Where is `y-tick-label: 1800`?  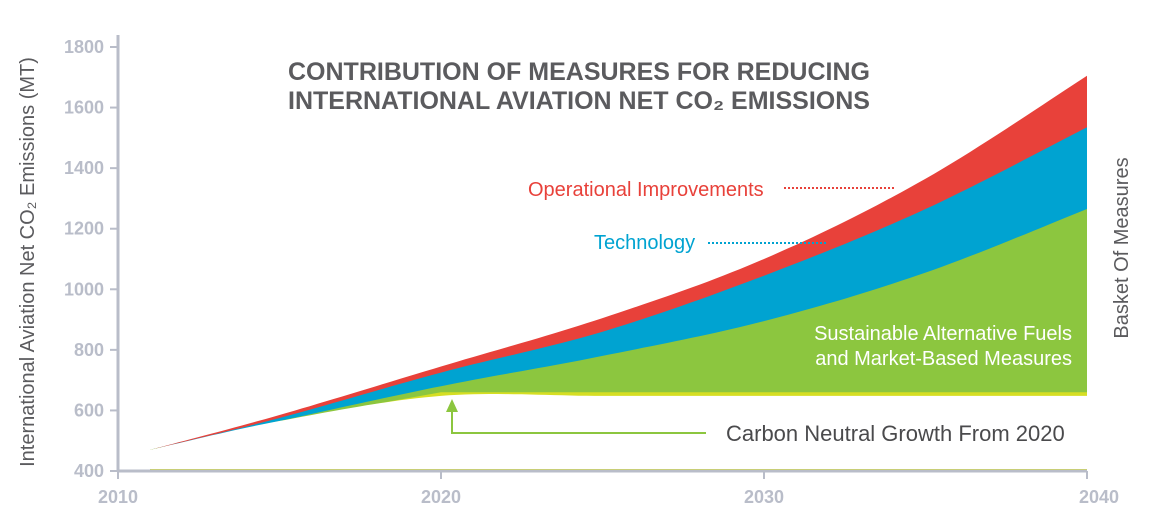 y-tick-label: 1800 is located at coordinates (84, 47).